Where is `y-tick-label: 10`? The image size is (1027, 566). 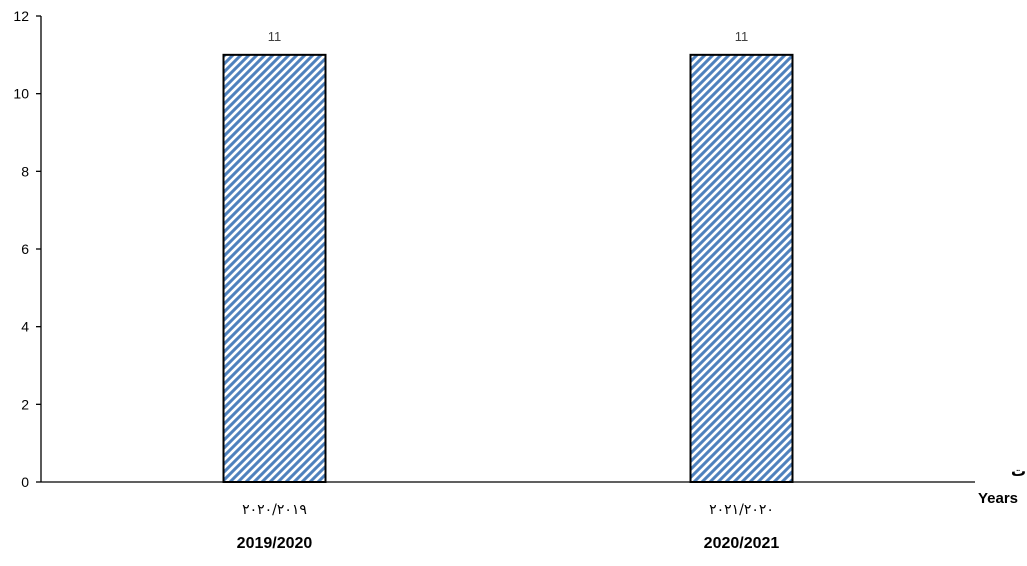 y-tick-label: 10 is located at coordinates (21, 94).